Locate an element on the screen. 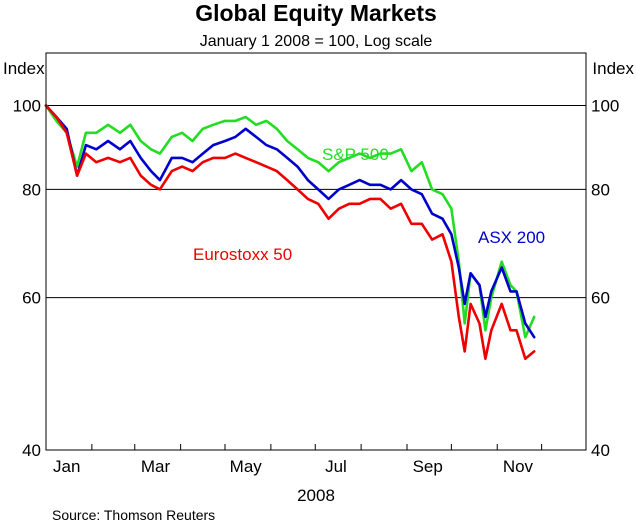 This screenshot has width=636, height=524. series-label-asx200: ASX 200 is located at coordinates (511, 237).